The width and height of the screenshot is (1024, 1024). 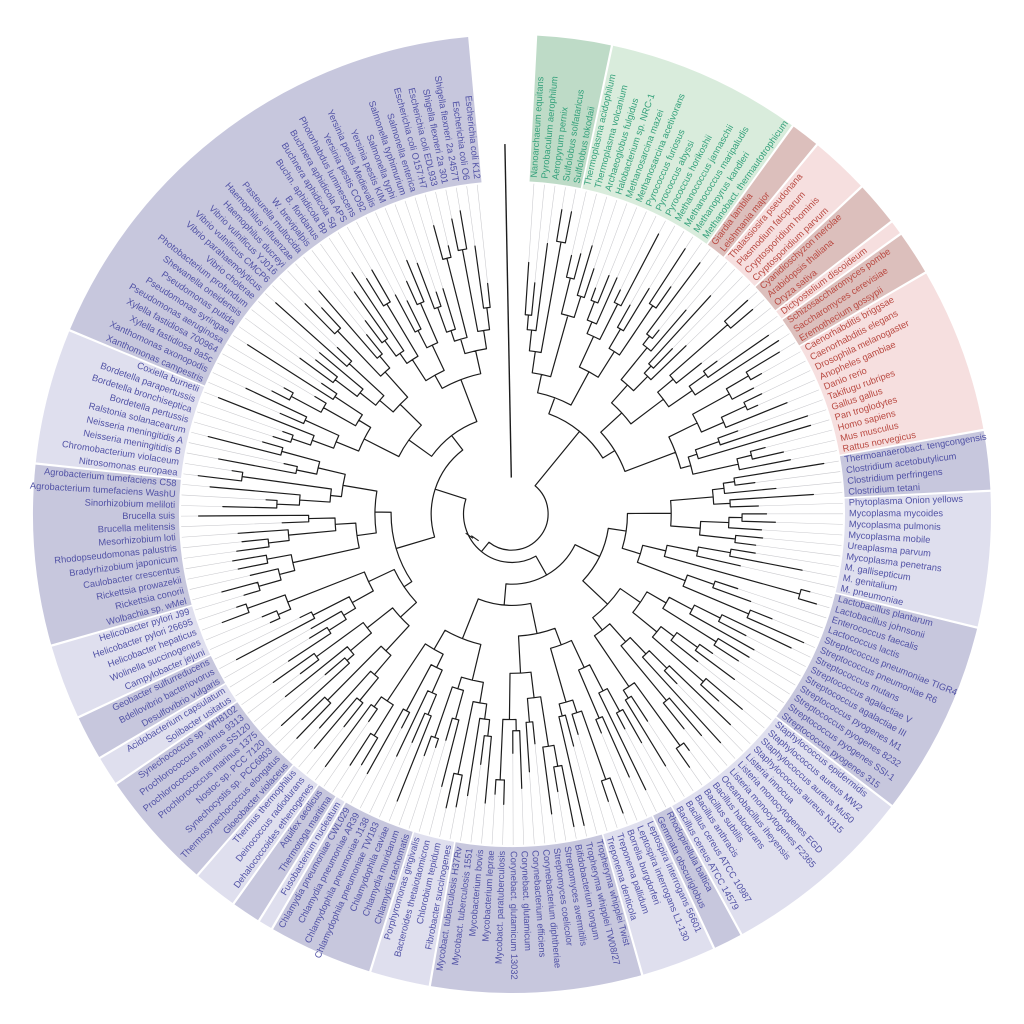 I want to click on root-branch, so click(x=508, y=311).